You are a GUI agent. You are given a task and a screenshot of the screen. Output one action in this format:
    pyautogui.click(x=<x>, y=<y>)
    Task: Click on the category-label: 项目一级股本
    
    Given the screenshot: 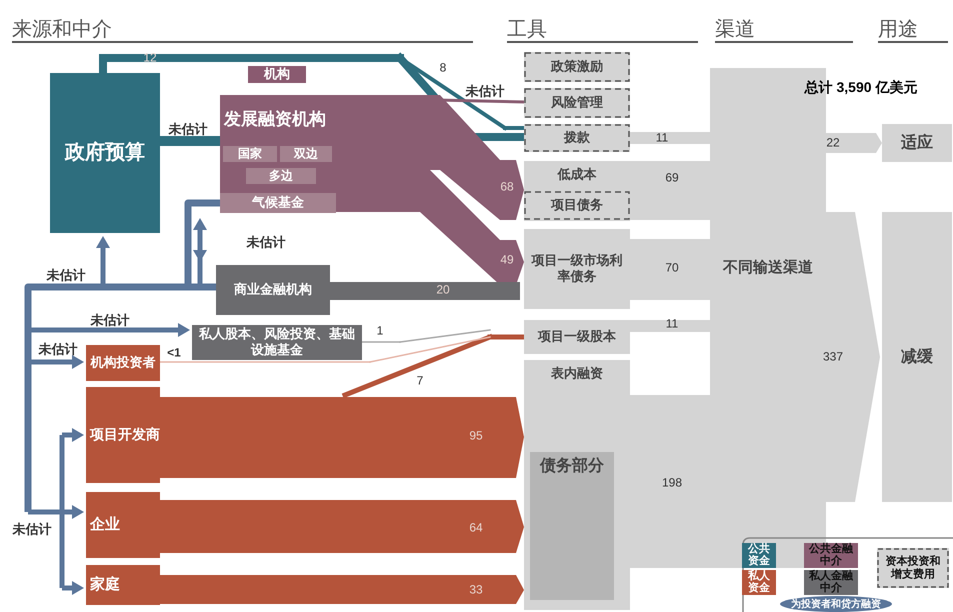 What is the action you would take?
    pyautogui.click(x=577, y=336)
    